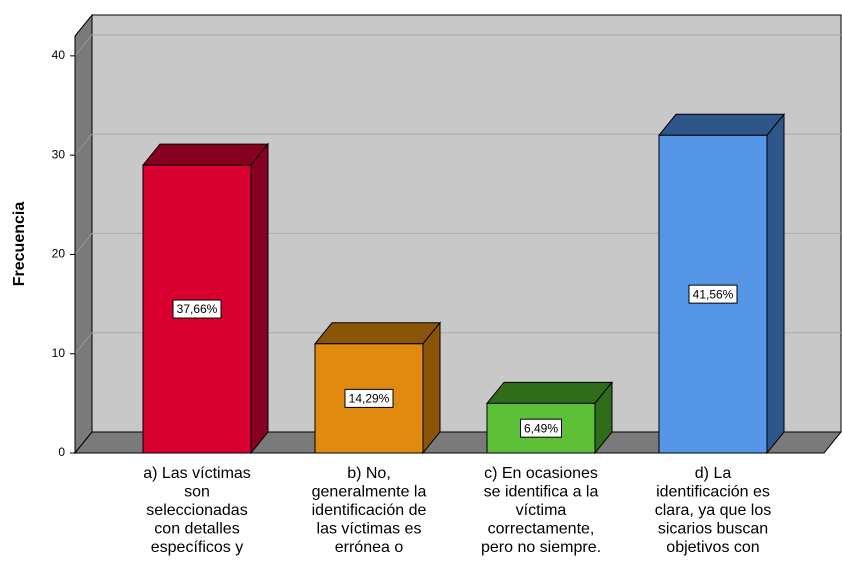 This screenshot has height=571, width=842. I want to click on value-label: 6,49%, so click(541, 428).